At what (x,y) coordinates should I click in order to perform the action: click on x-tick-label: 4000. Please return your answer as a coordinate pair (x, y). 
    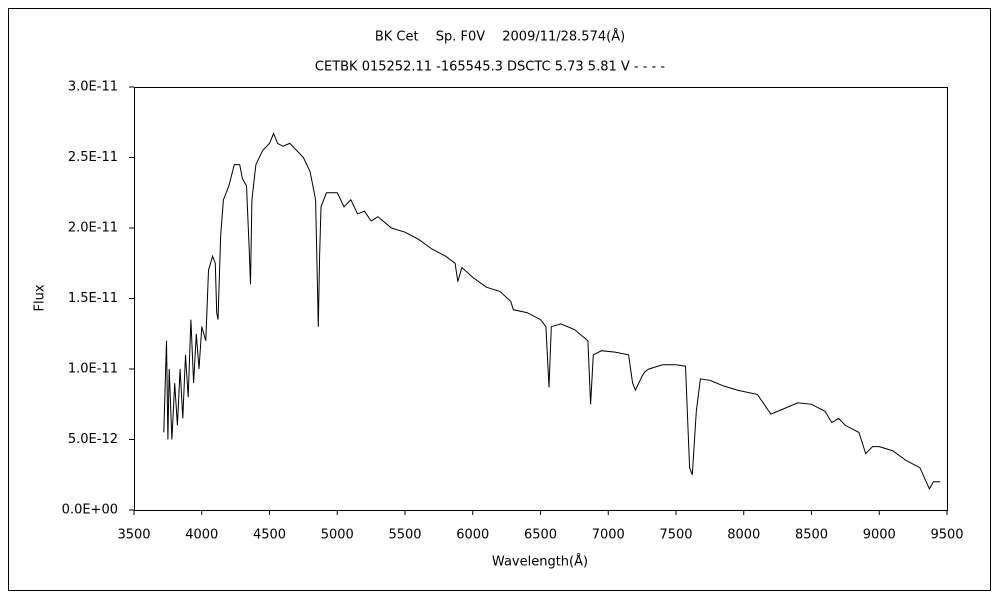
    Looking at the image, I should click on (201, 535).